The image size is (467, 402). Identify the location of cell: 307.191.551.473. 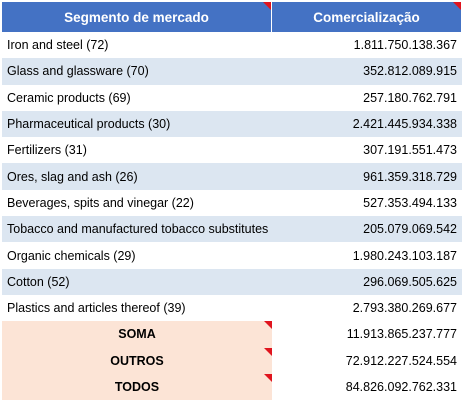
(367, 150).